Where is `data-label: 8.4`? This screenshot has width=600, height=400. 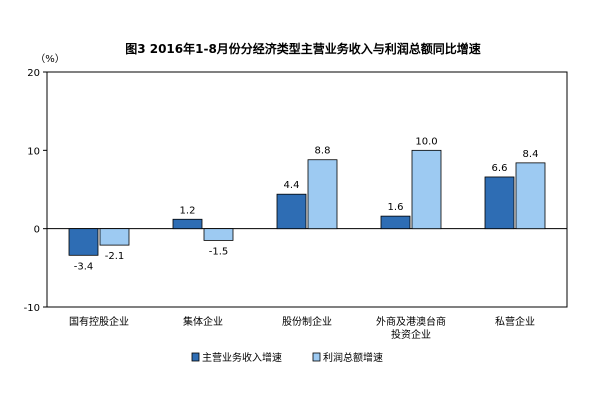
data-label: 8.4 is located at coordinates (531, 154).